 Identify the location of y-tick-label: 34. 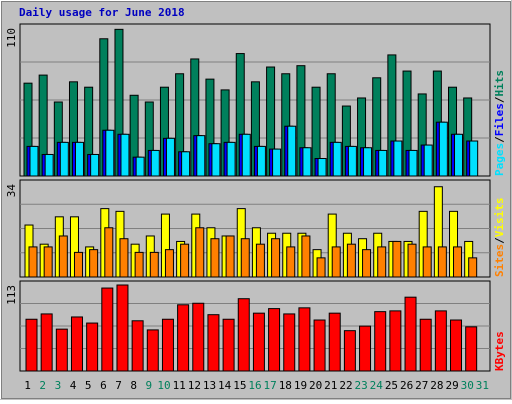
(11, 191).